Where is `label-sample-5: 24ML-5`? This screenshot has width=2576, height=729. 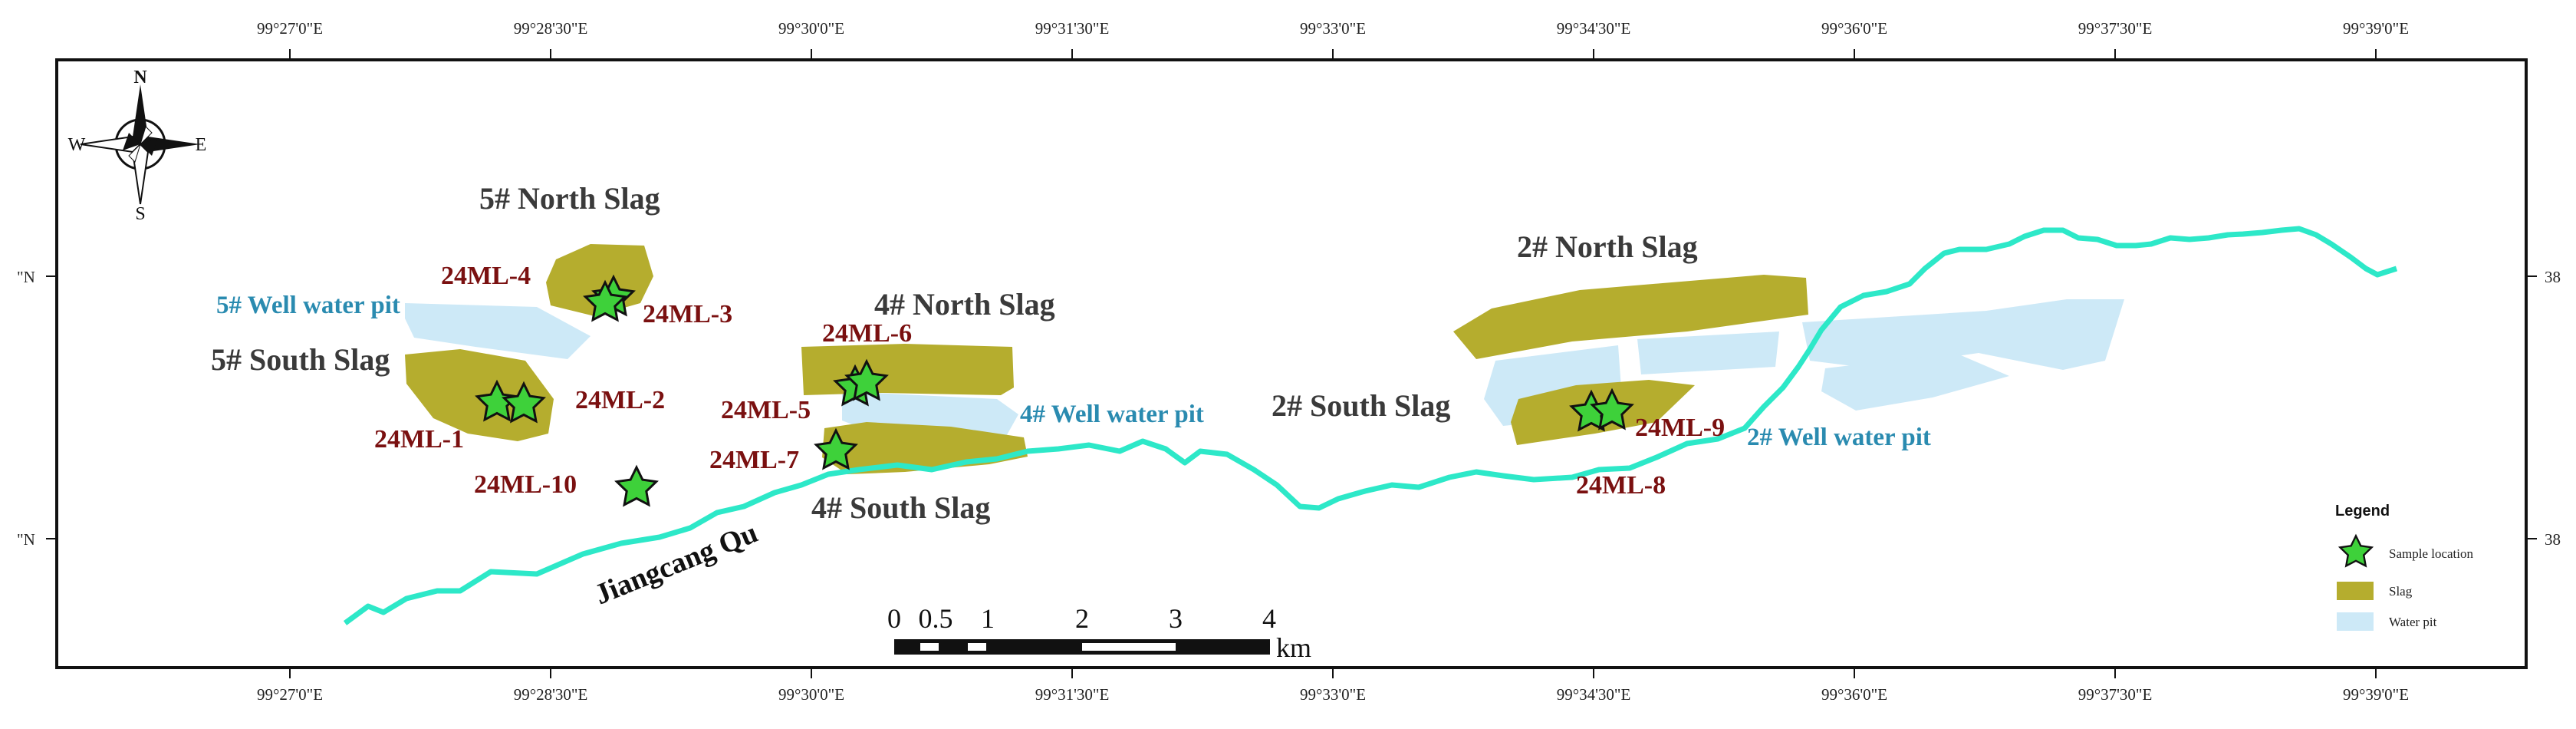
label-sample-5: 24ML-5 is located at coordinates (766, 410).